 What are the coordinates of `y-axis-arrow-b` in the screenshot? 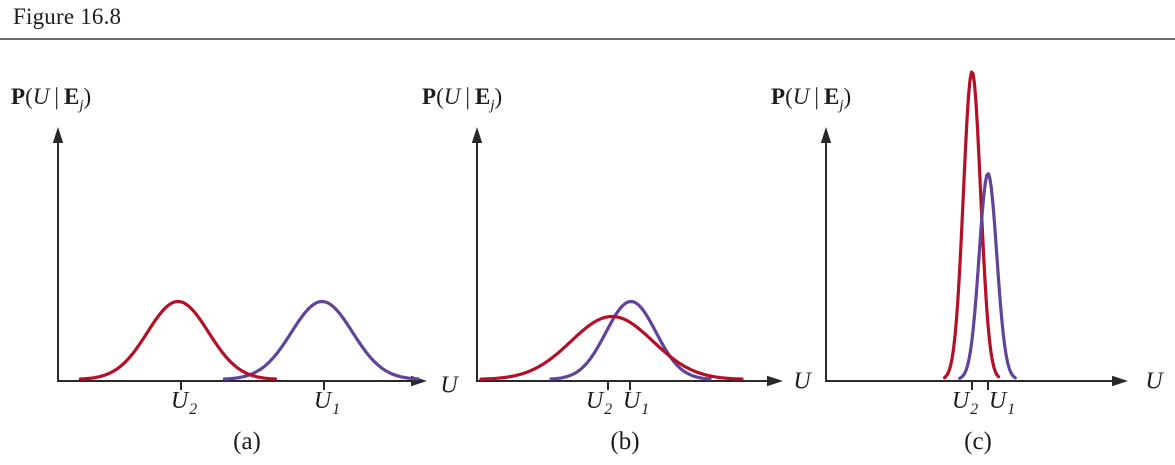 It's located at (477, 135).